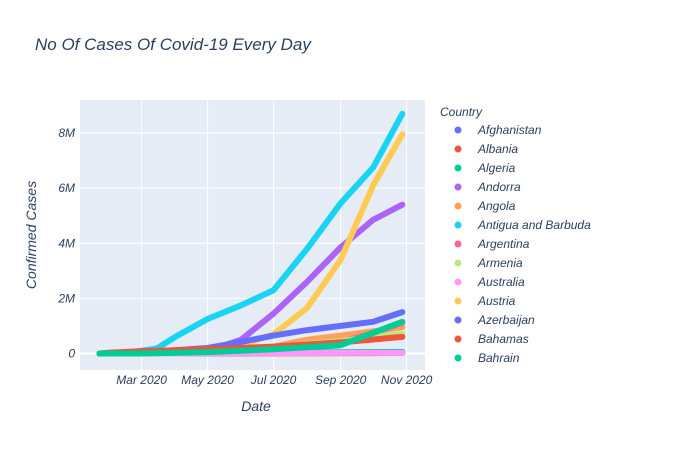 The image size is (700, 450). Describe the element at coordinates (207, 380) in the screenshot. I see `x-tick-label: May 2020` at that location.